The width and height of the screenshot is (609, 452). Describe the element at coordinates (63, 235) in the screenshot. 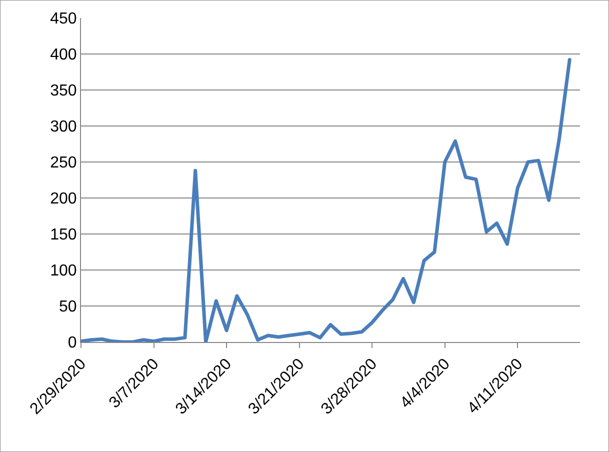

I see `y-tick-label: 150` at that location.